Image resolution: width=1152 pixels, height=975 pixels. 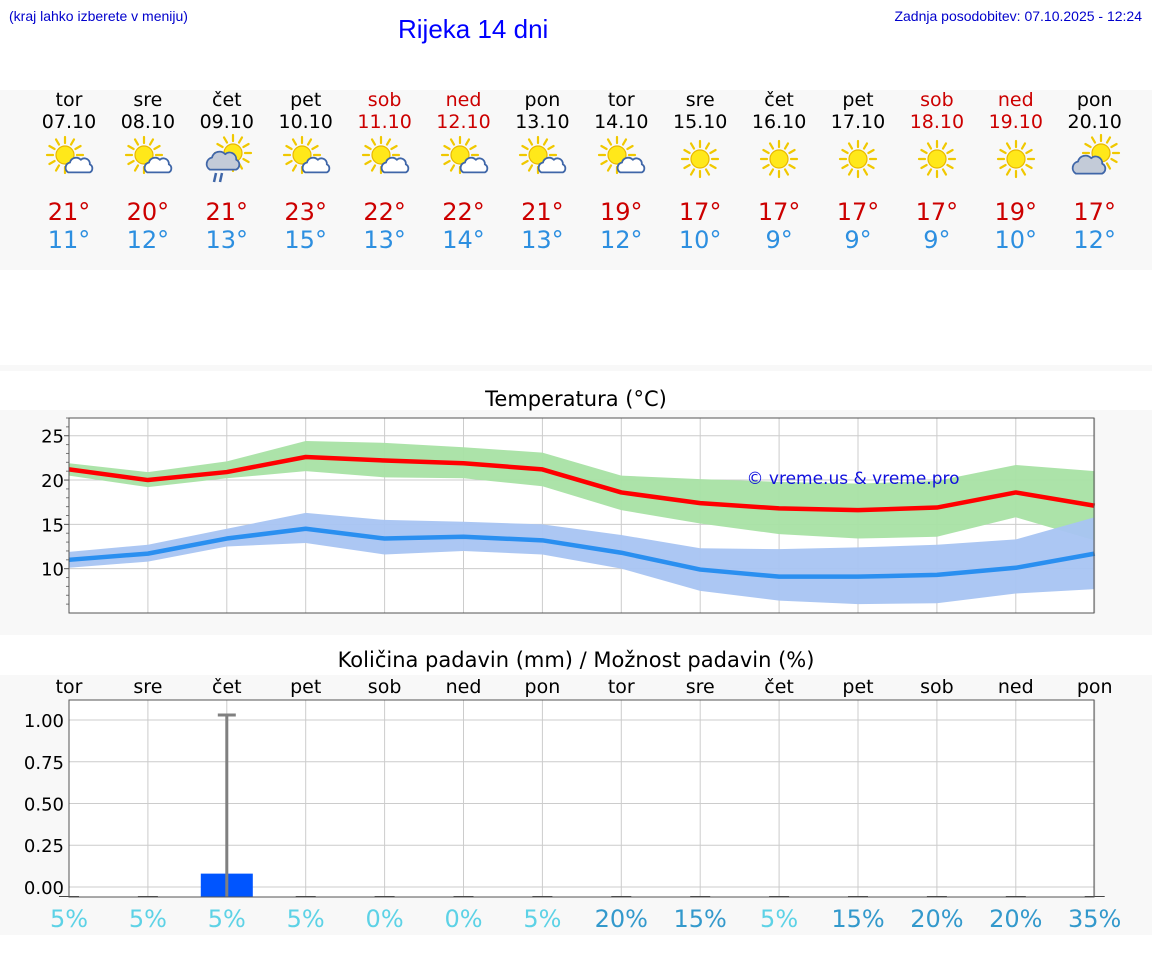 What do you see at coordinates (700, 122) in the screenshot?
I see `day-date: 15.10` at bounding box center [700, 122].